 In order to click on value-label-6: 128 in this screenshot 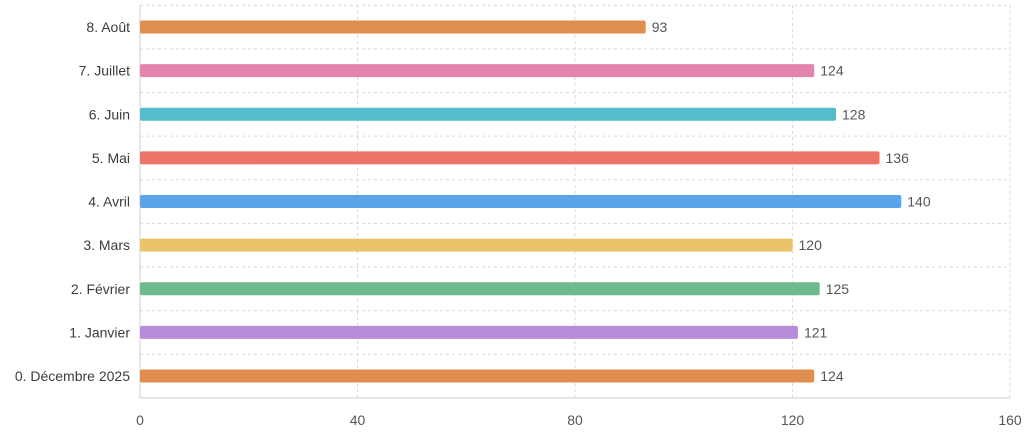, I will do `click(854, 114)`.